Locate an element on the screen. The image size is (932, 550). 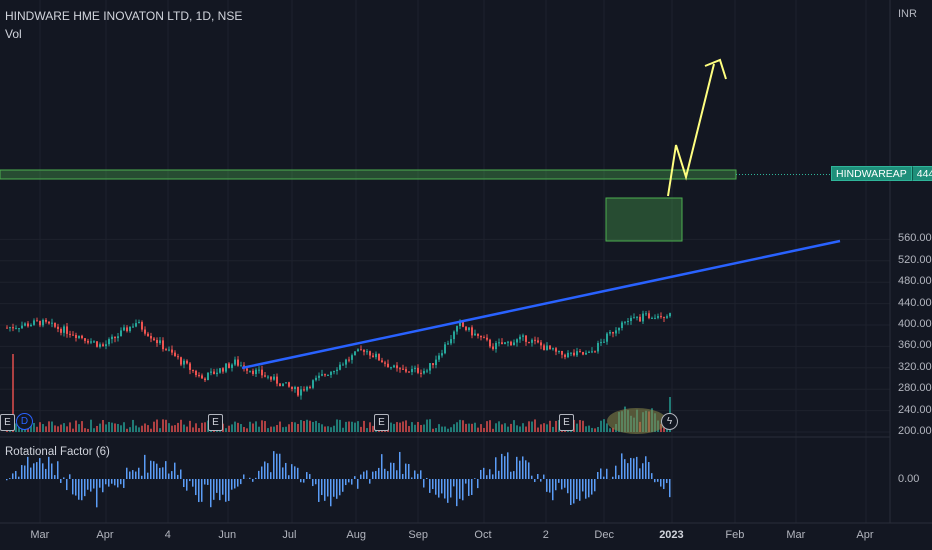
split-icon: ϟ is located at coordinates (669, 421).